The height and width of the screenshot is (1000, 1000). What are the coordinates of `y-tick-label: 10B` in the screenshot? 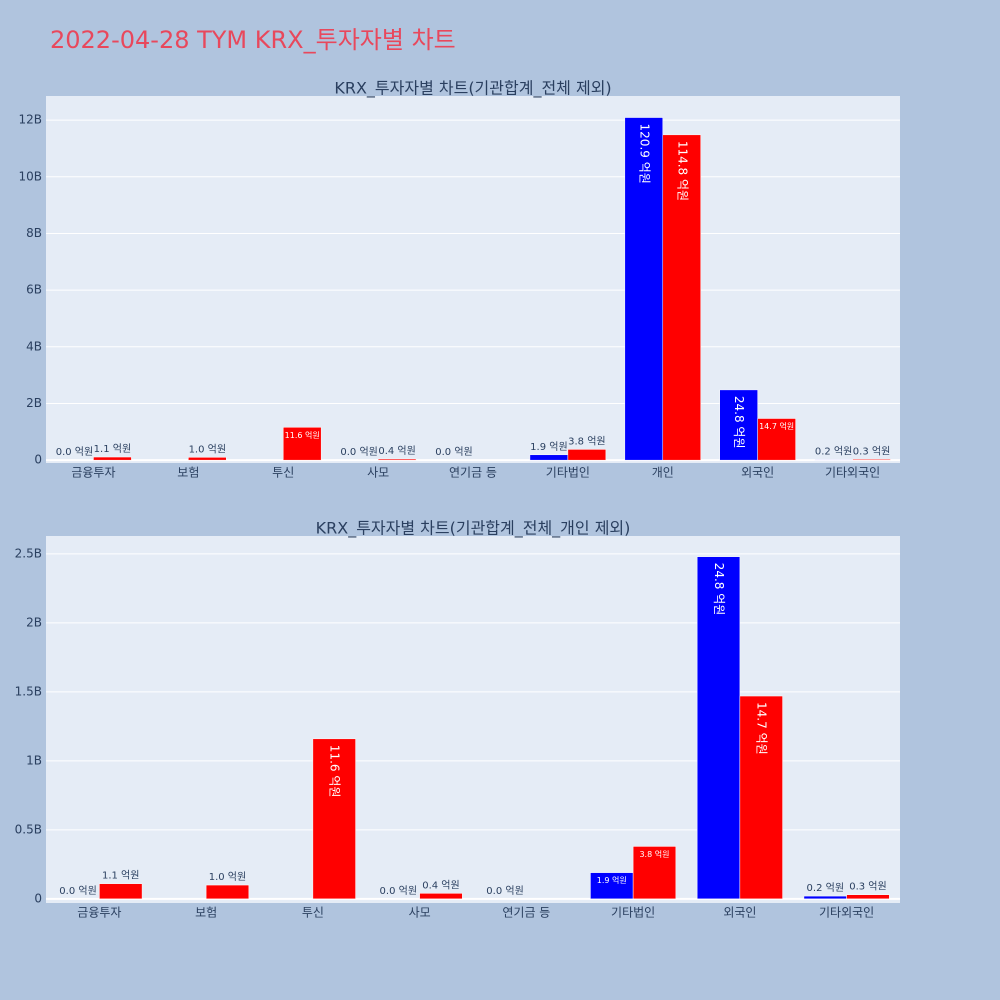 It's located at (30, 176).